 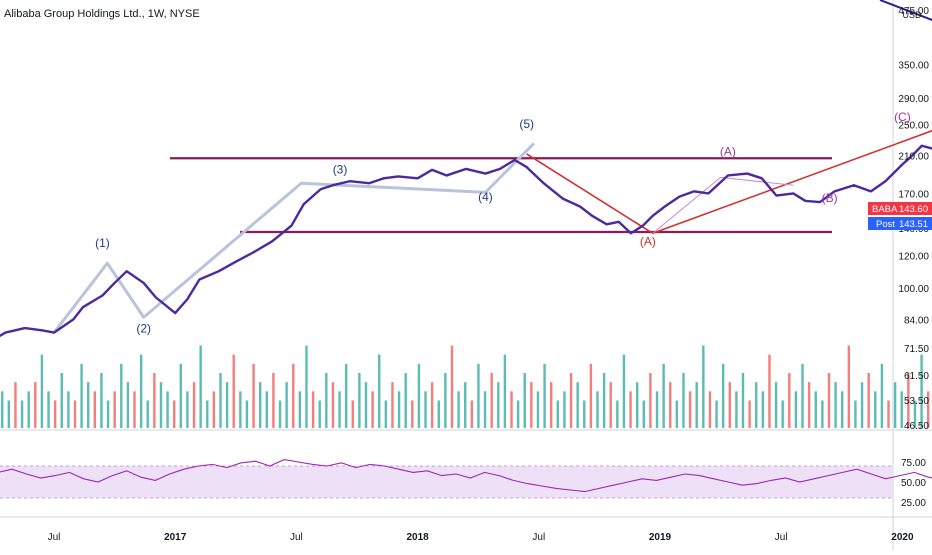 I want to click on volume-bars, so click(x=465, y=386).